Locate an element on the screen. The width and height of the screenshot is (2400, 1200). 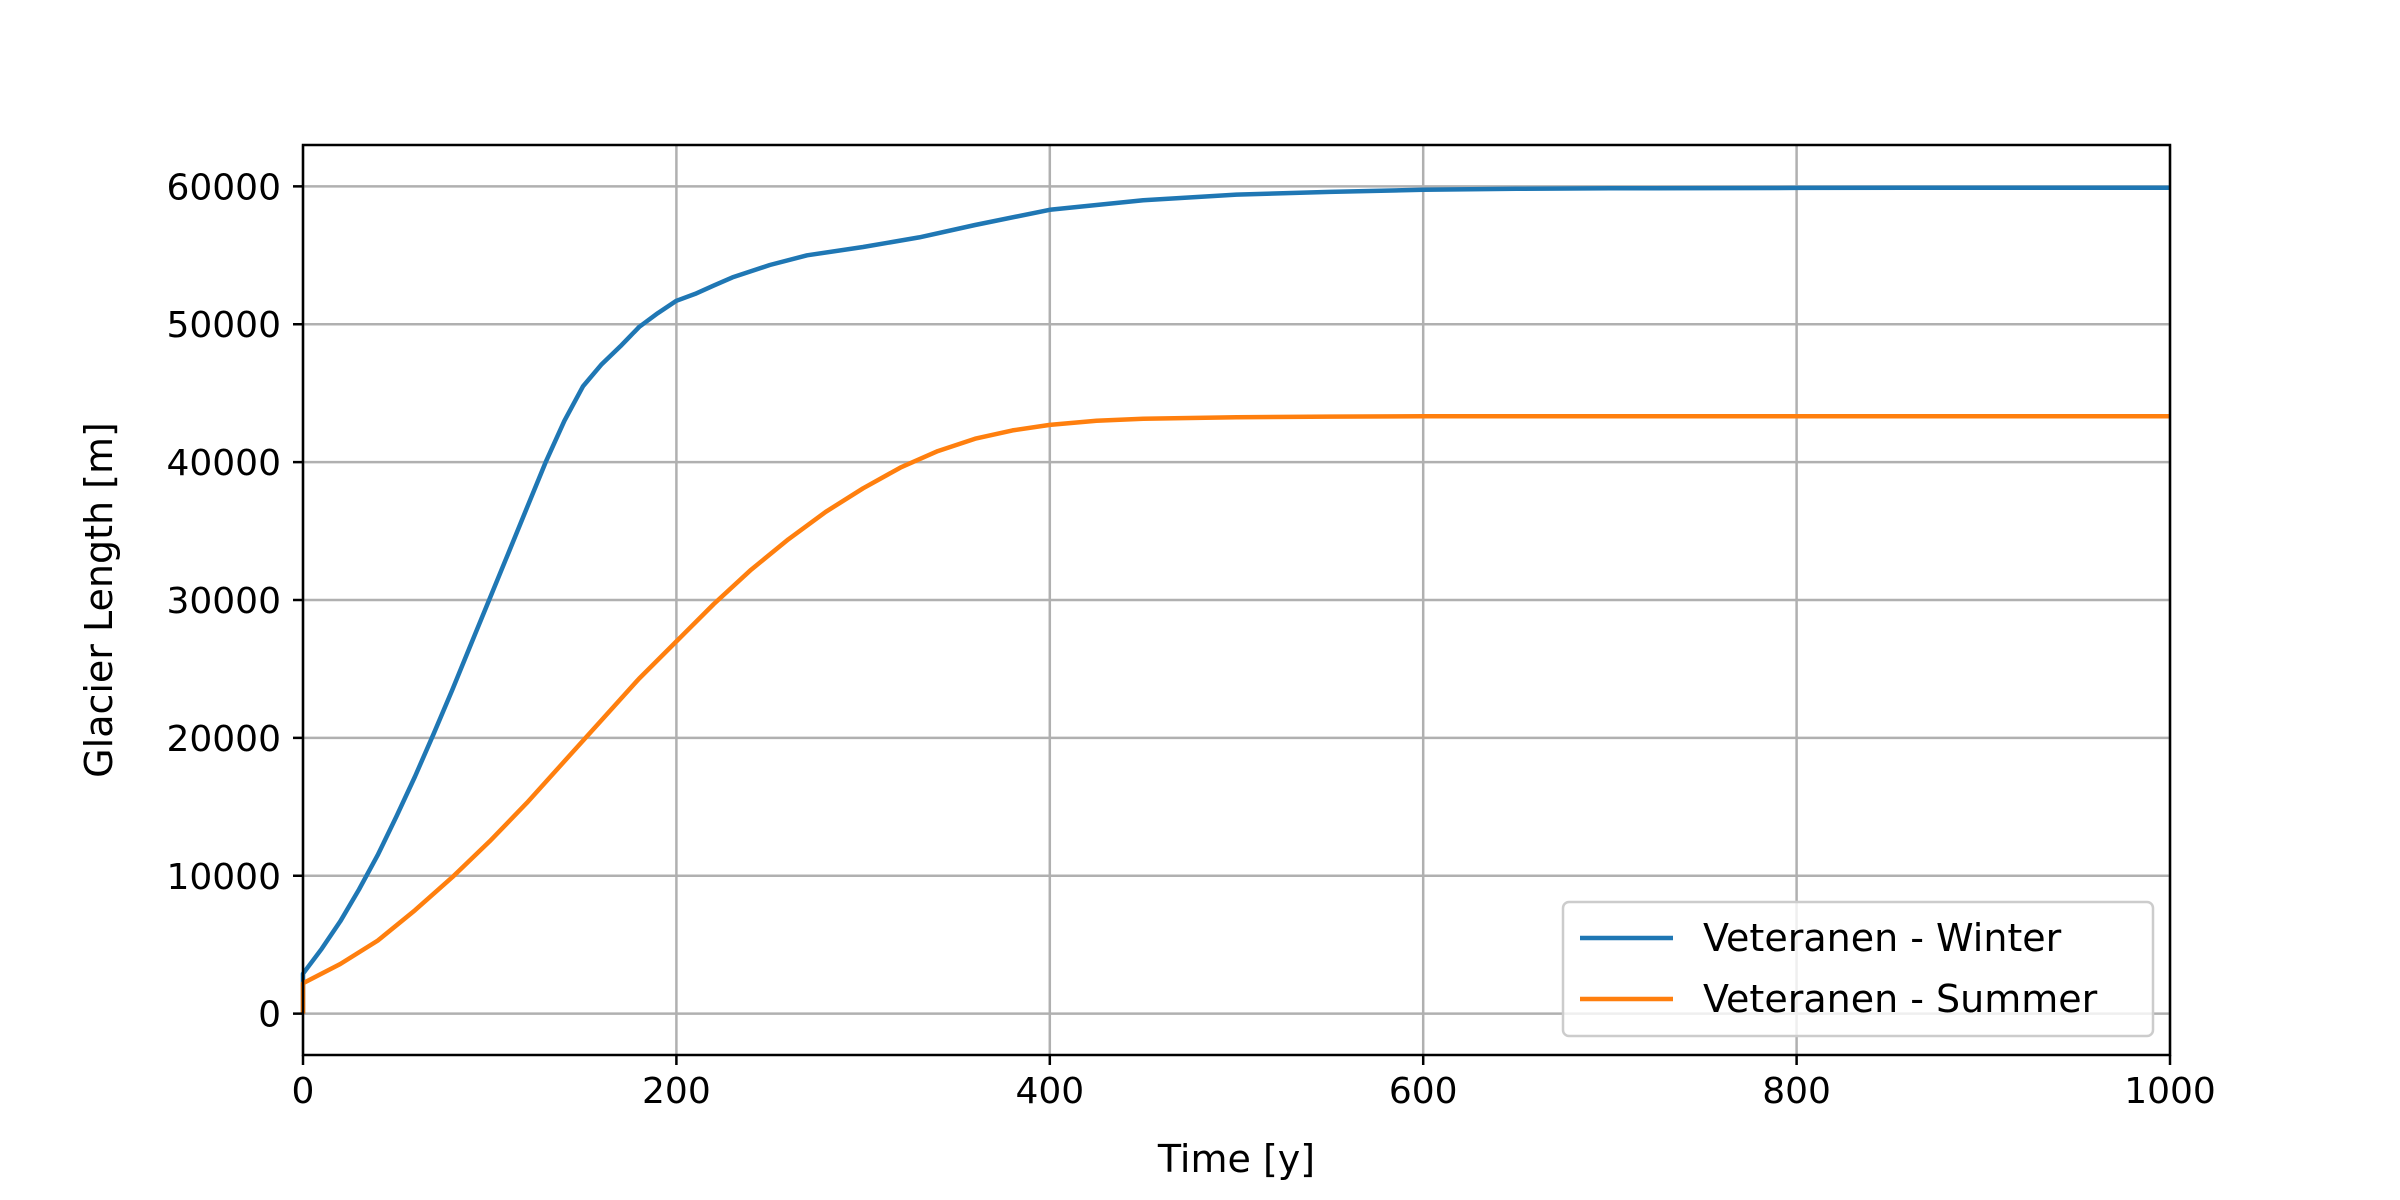
x-tick-label: 600 is located at coordinates (1423, 1091).